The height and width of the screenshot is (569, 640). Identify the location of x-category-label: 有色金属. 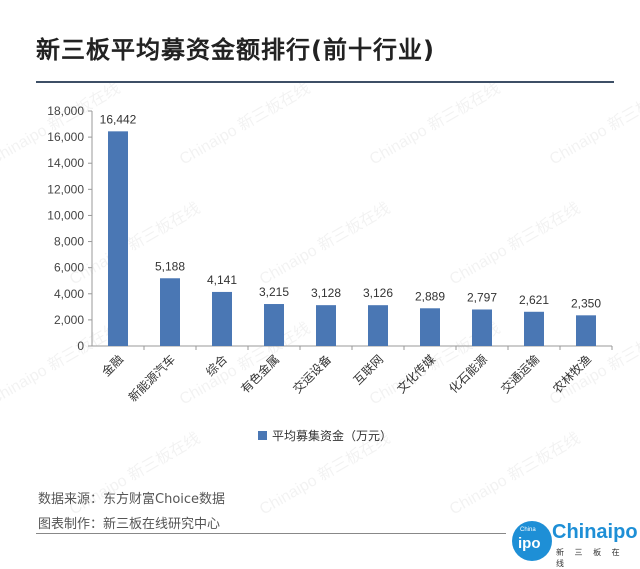
(260, 374).